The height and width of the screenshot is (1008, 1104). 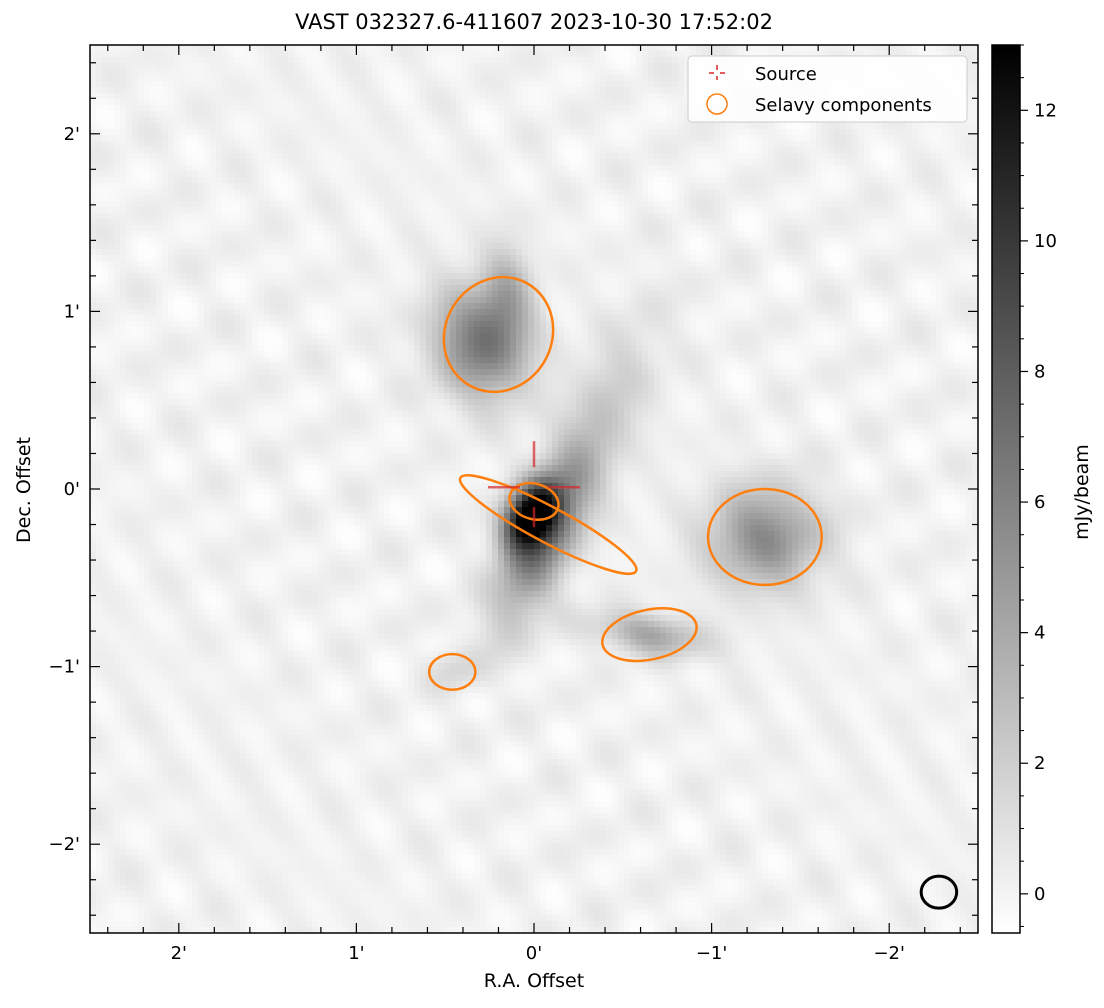 What do you see at coordinates (72, 489) in the screenshot?
I see `y-tick-label: 0'` at bounding box center [72, 489].